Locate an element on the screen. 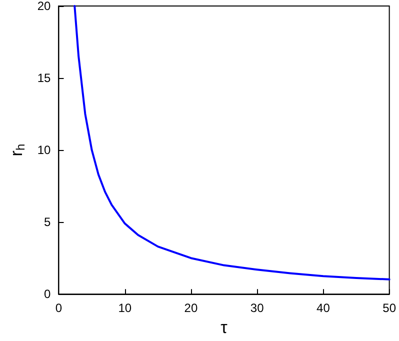  x-tick-label: 20 is located at coordinates (191, 308).